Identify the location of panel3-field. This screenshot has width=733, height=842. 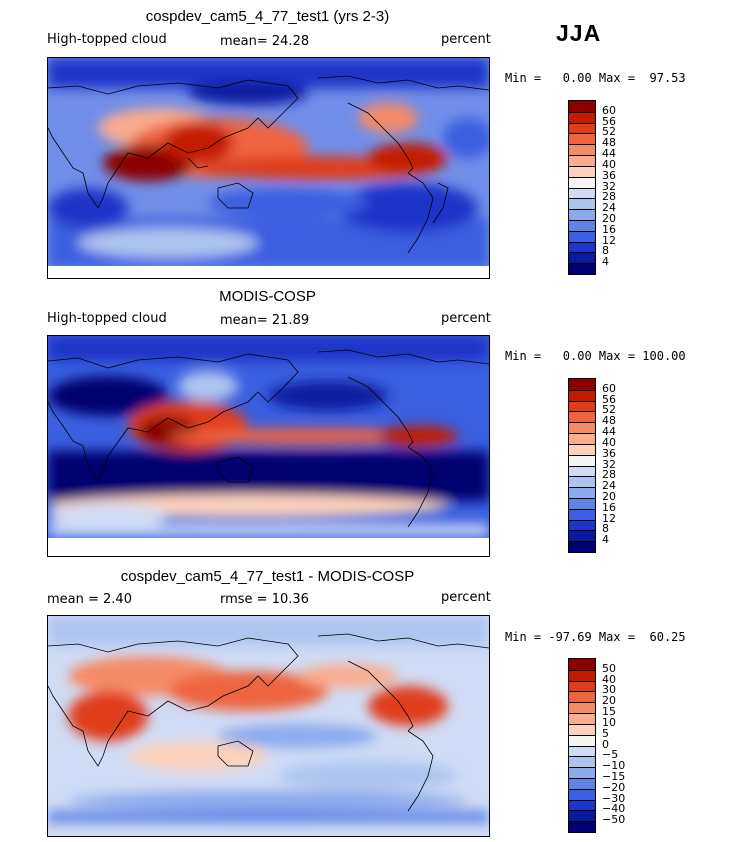
(268, 719).